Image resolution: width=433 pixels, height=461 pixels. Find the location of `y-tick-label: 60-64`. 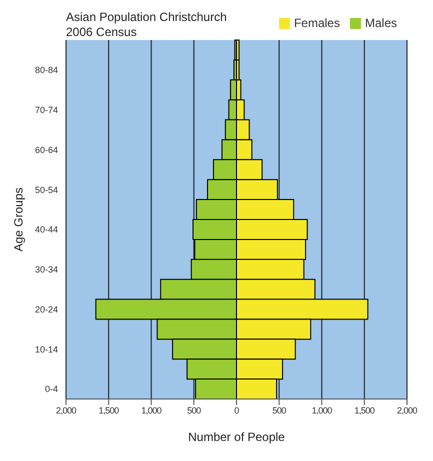

y-tick-label: 60-64 is located at coordinates (46, 149).